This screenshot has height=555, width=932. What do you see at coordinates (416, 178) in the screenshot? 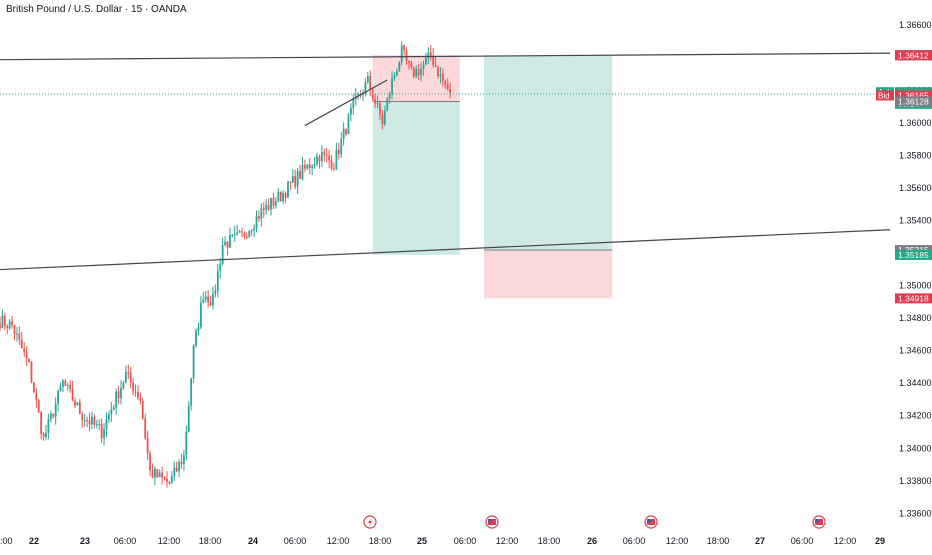
I see `short-target-zone` at bounding box center [416, 178].